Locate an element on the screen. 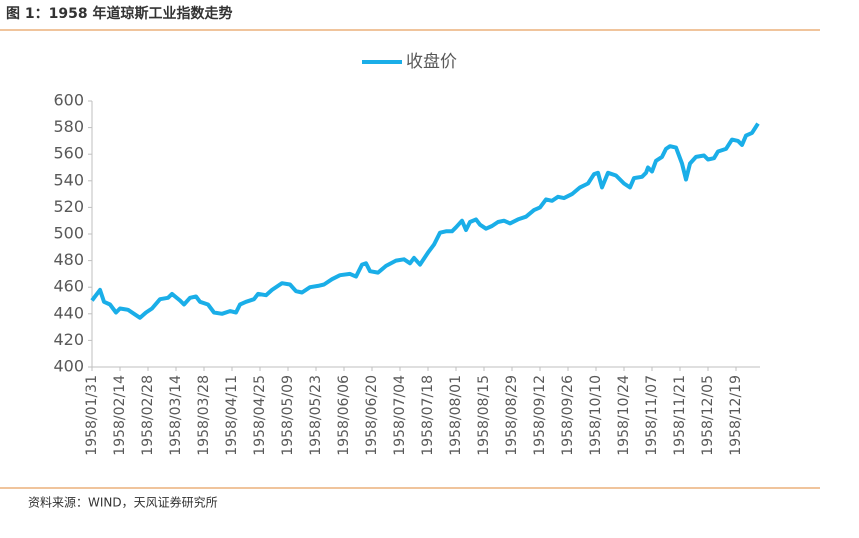  y-tick-label: 500 is located at coordinates (68, 233).